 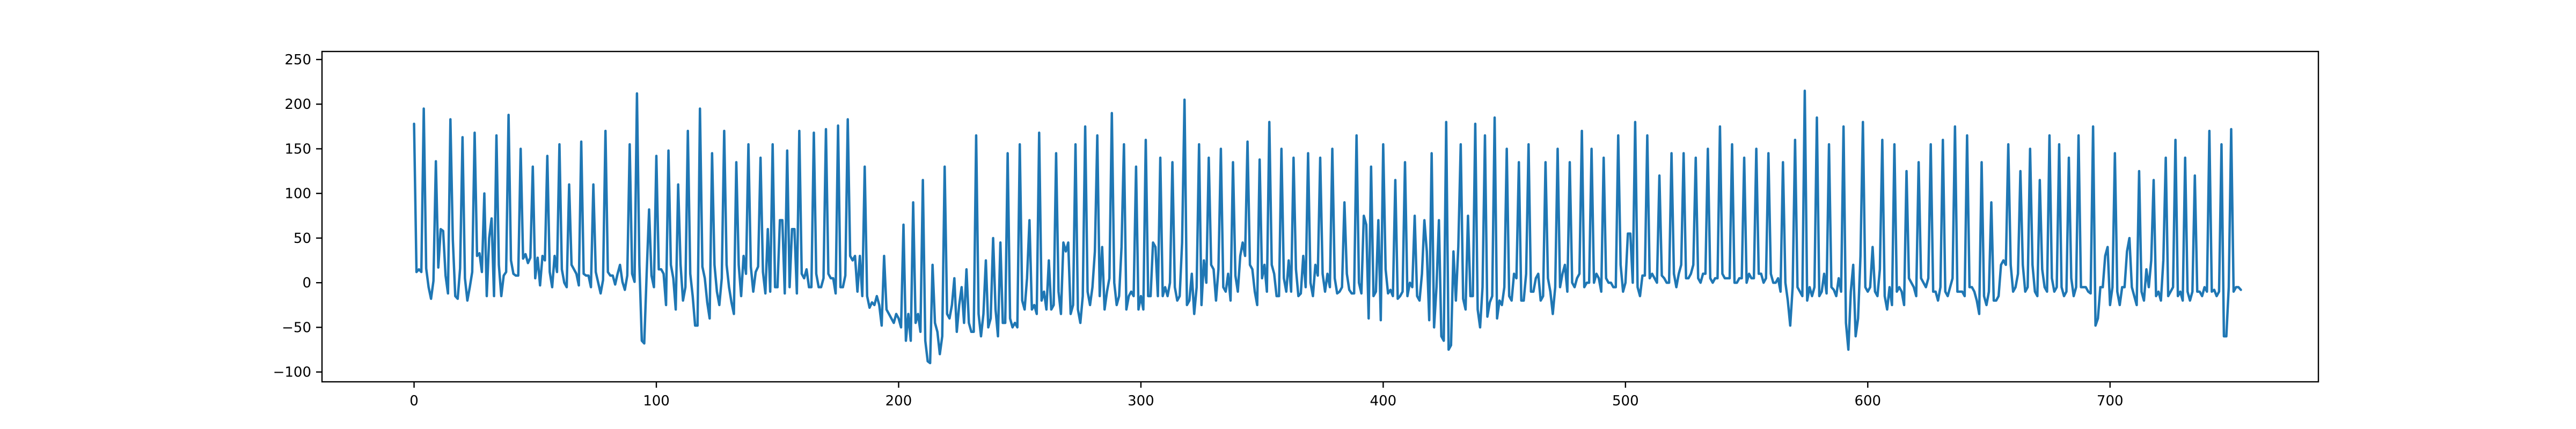 What do you see at coordinates (296, 328) in the screenshot?
I see `y-tick-label: −50` at bounding box center [296, 328].